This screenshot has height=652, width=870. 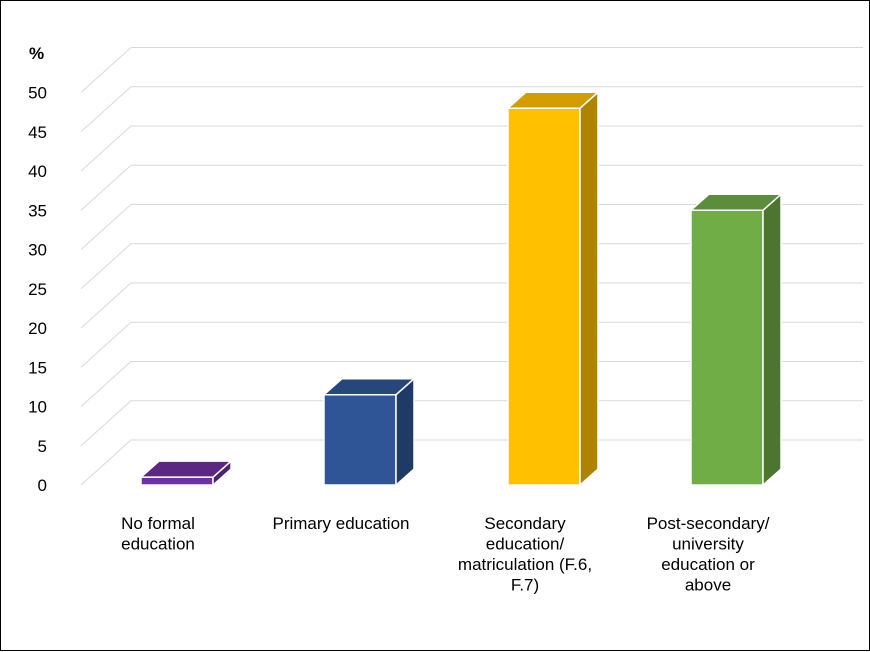 What do you see at coordinates (42, 446) in the screenshot?
I see `y-tick-label: 5` at bounding box center [42, 446].